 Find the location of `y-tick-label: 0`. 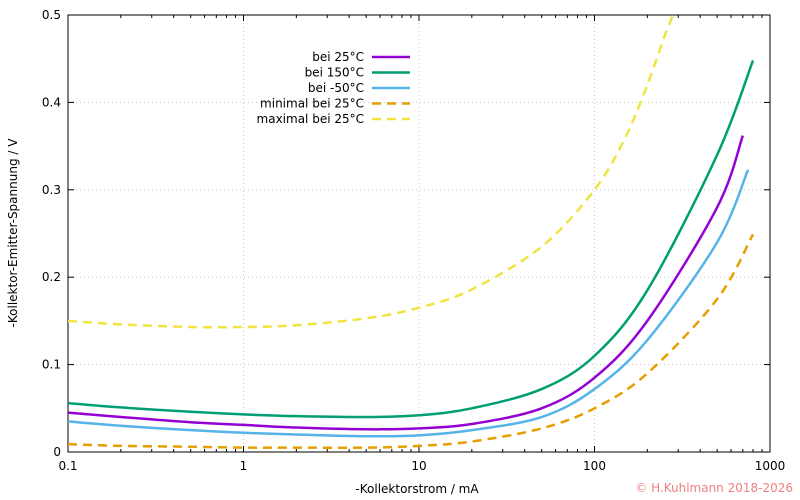

y-tick-label: 0 is located at coordinates (57, 452).